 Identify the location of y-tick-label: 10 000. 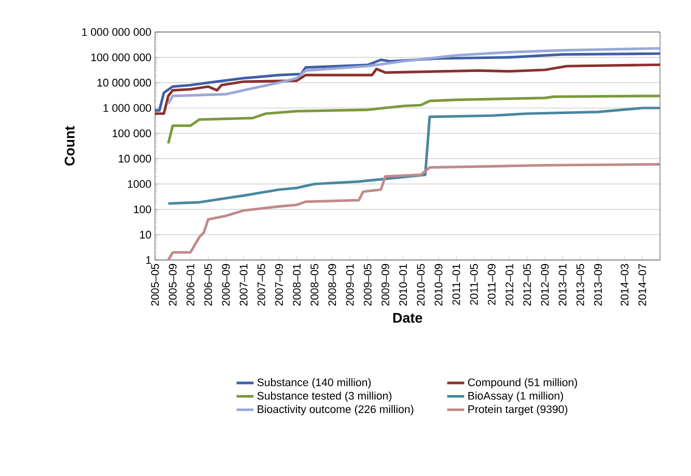
(135, 158).